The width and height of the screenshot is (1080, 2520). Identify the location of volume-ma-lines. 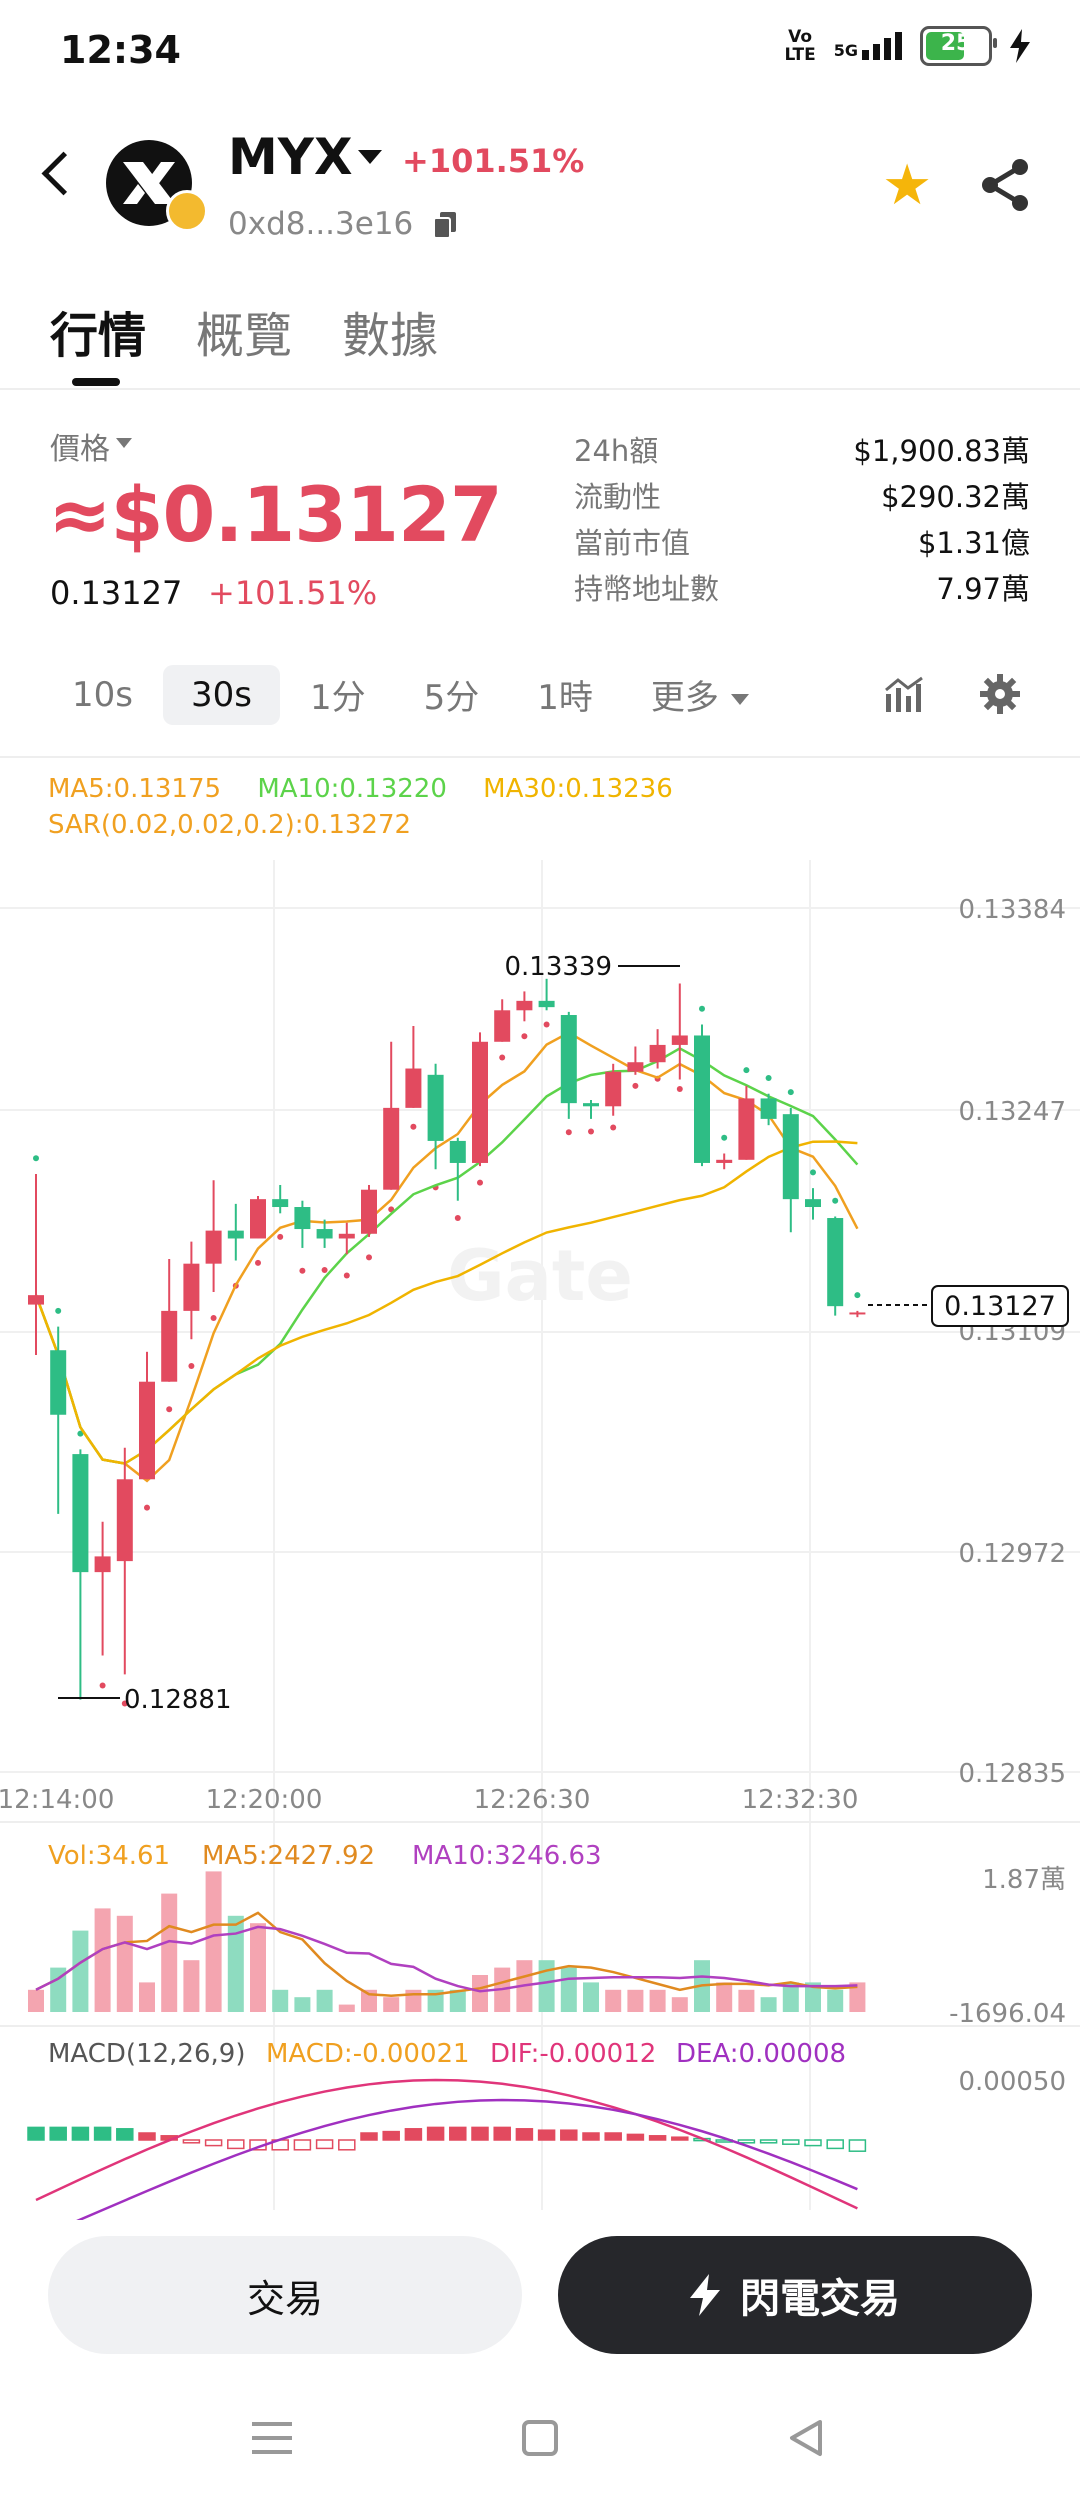
(446, 1954).